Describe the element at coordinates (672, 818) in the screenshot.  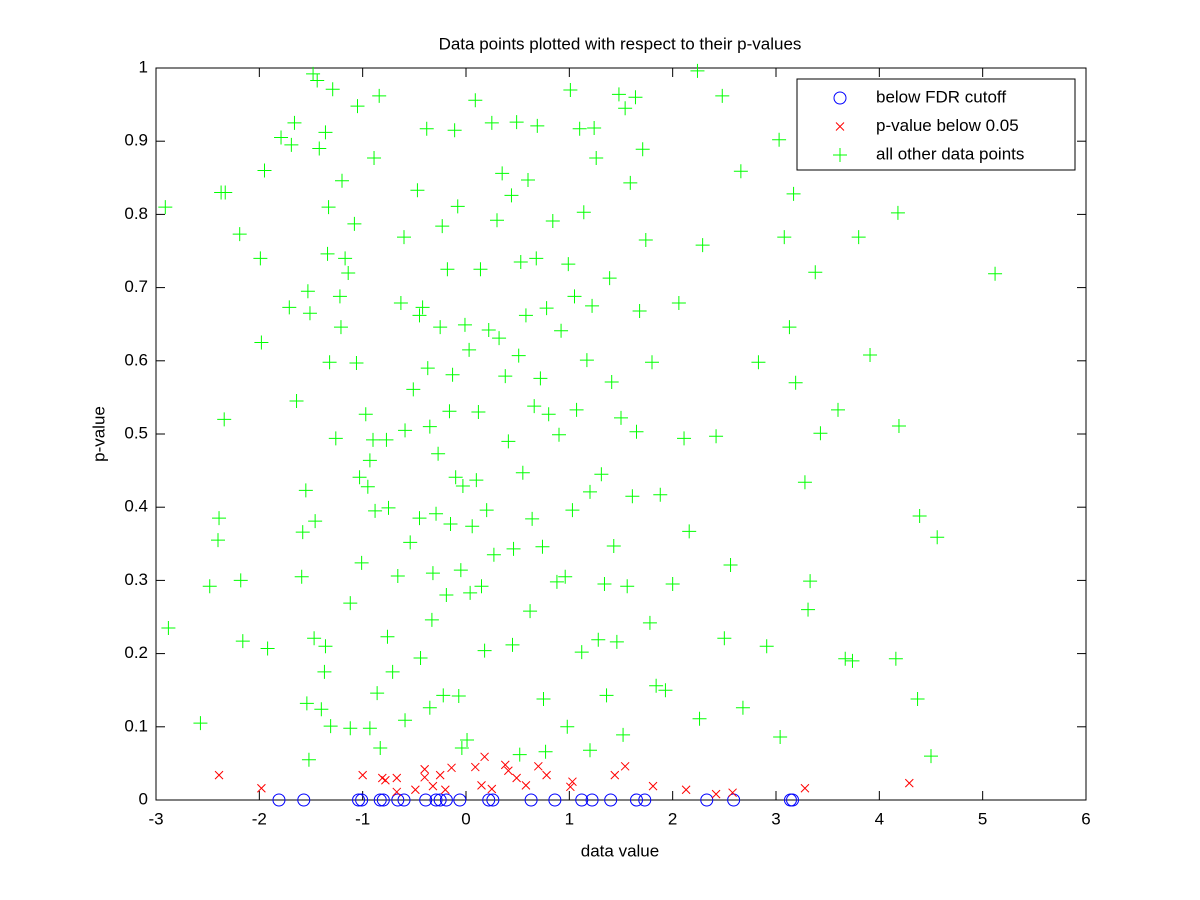
I see `x-tick-label: 2` at that location.